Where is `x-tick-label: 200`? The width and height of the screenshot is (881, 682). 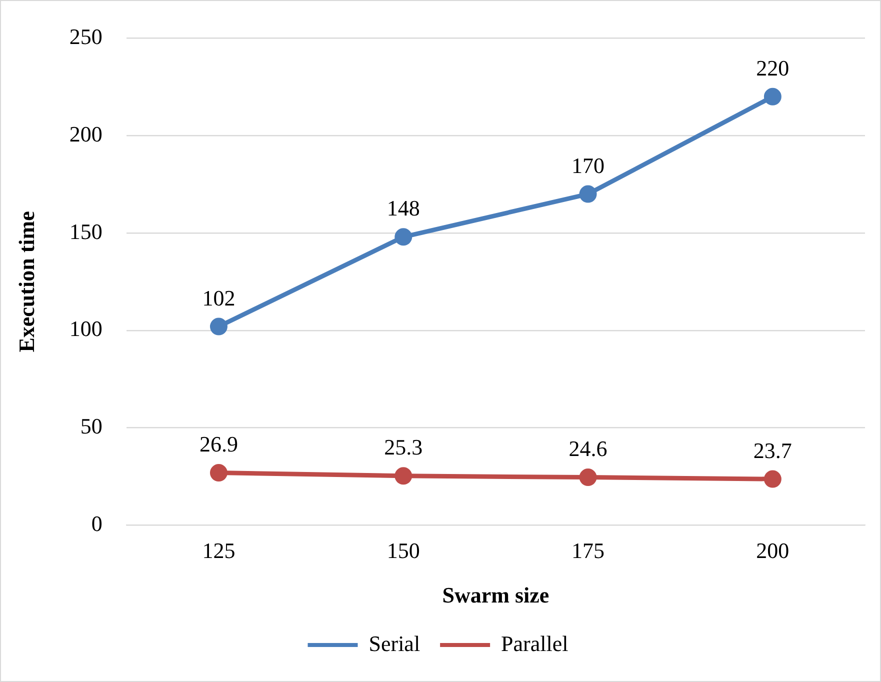 x-tick-label: 200 is located at coordinates (773, 551).